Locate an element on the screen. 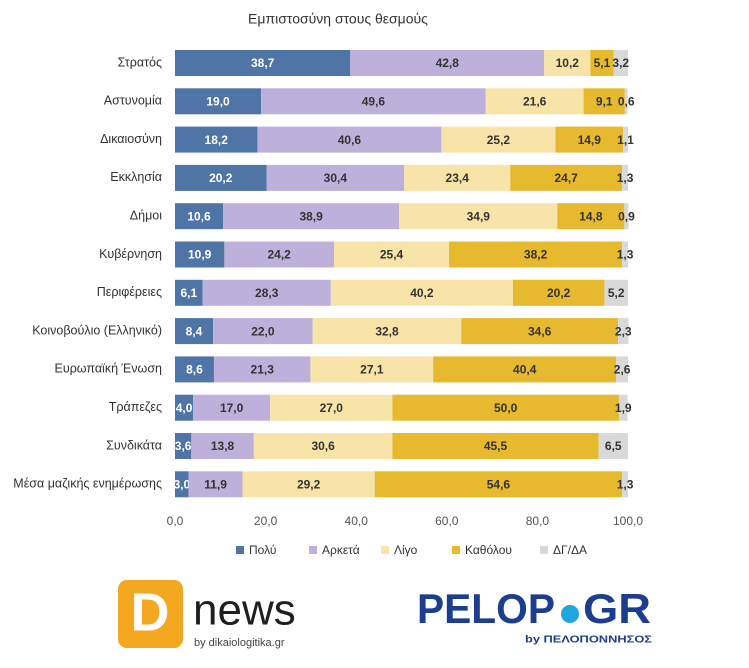 This screenshot has height=668, width=749. value-label: 40,2 is located at coordinates (422, 293).